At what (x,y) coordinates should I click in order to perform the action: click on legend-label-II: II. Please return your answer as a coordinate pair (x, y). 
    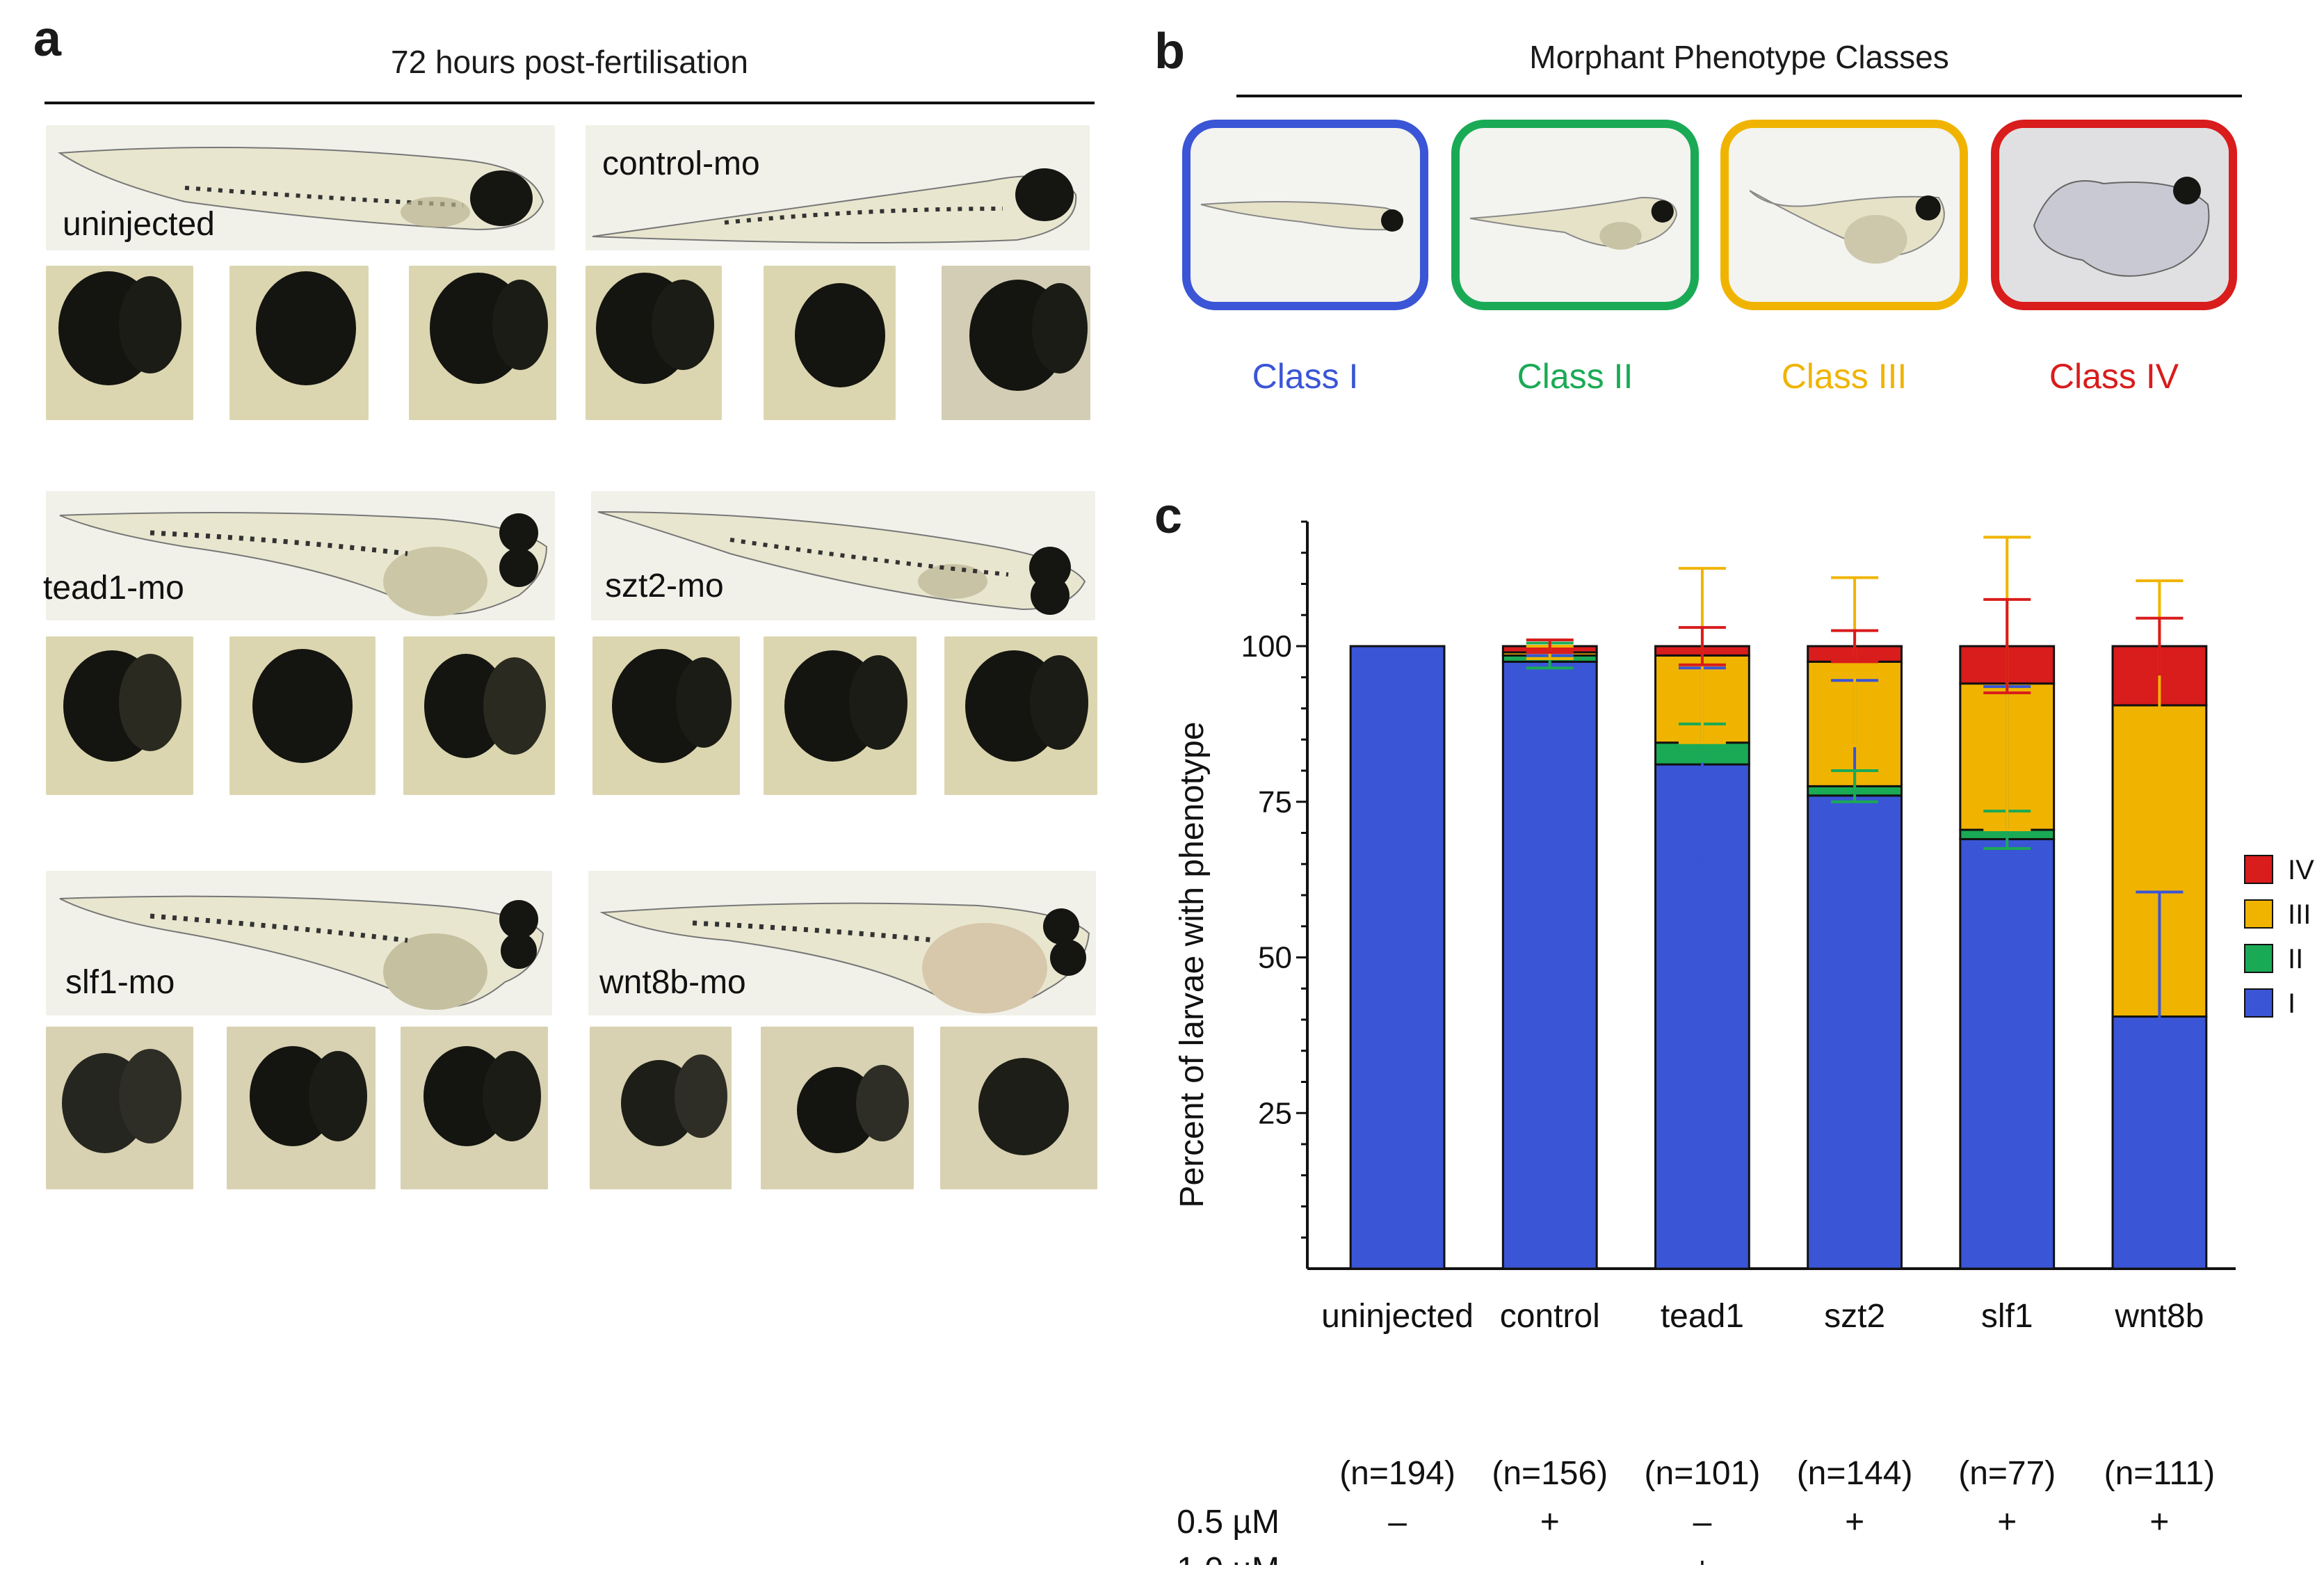
    Looking at the image, I should click on (2296, 959).